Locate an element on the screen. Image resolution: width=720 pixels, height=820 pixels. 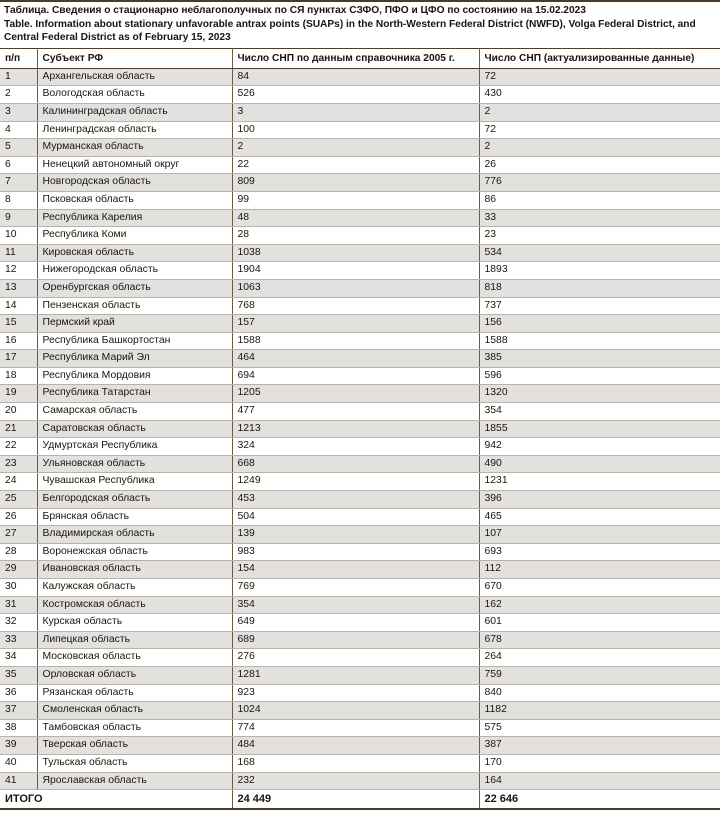
table-row: 16 Республика Башкортостан 1588 1588 is located at coordinates (360, 341).